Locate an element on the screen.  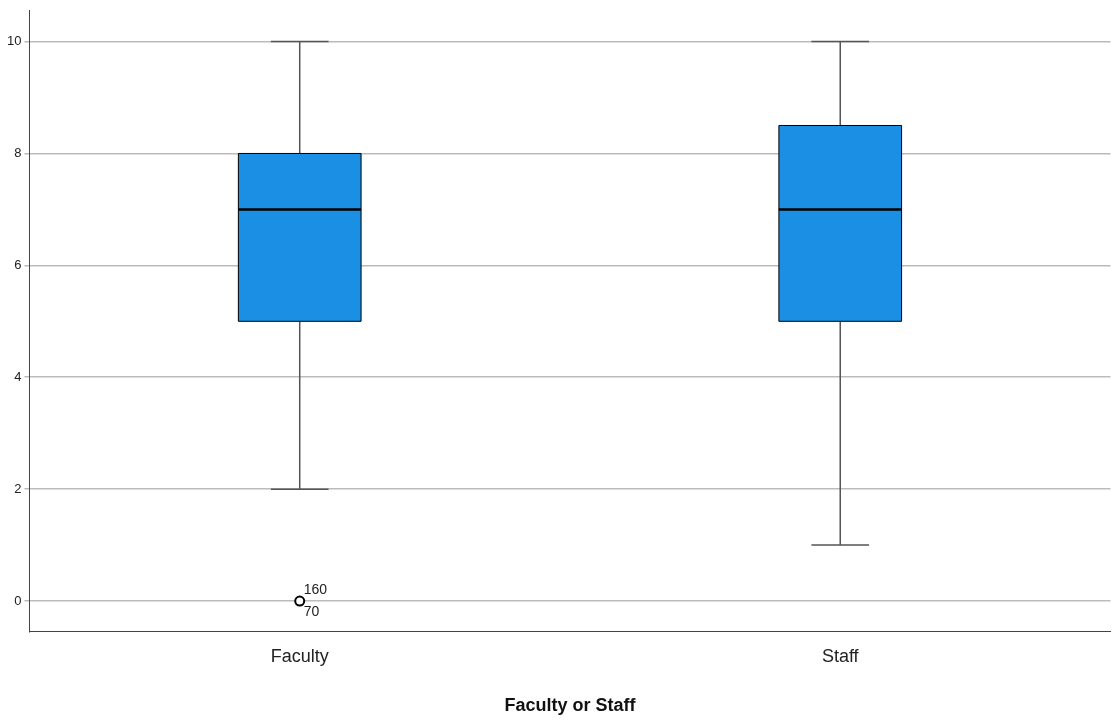
y-tick-label: 6 is located at coordinates (18, 264).